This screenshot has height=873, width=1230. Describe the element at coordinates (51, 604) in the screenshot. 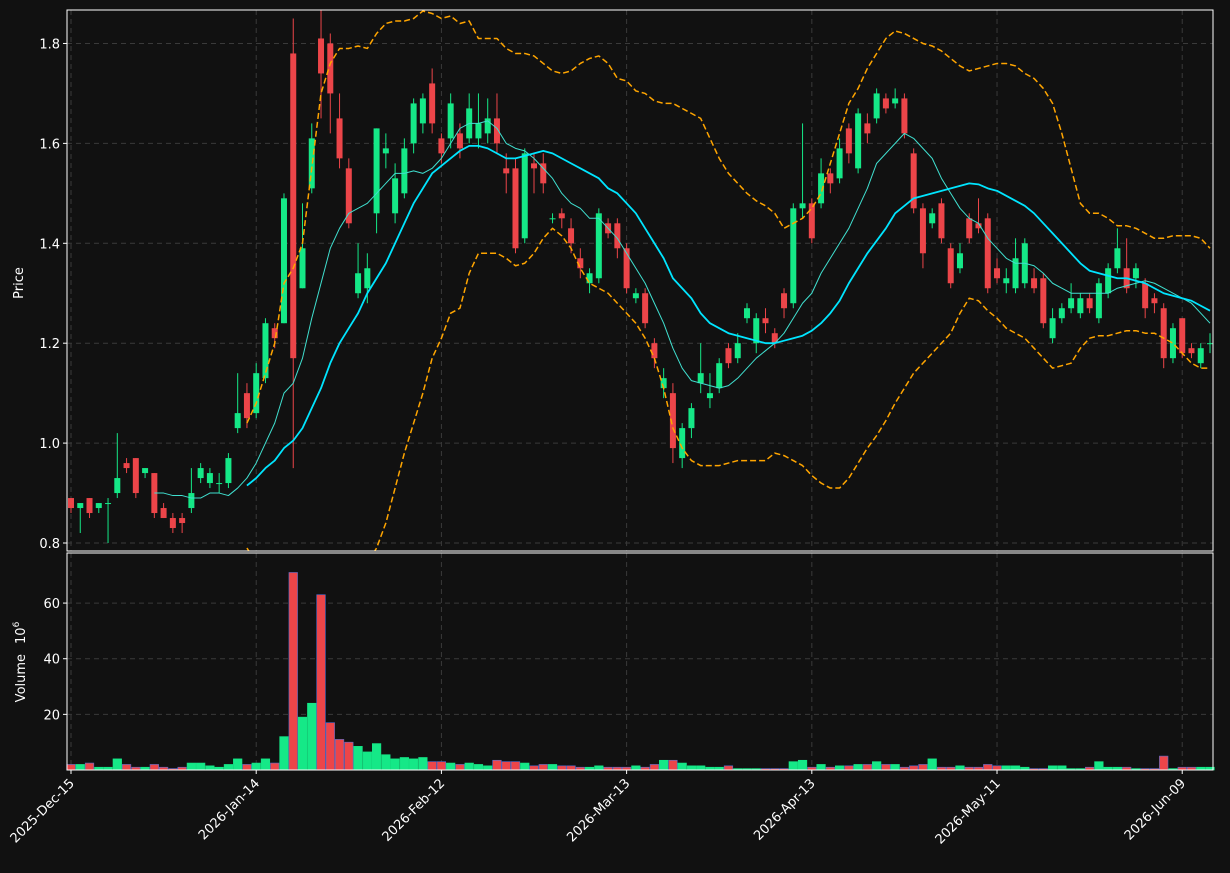

I see `y-tick-label: 60` at that location.